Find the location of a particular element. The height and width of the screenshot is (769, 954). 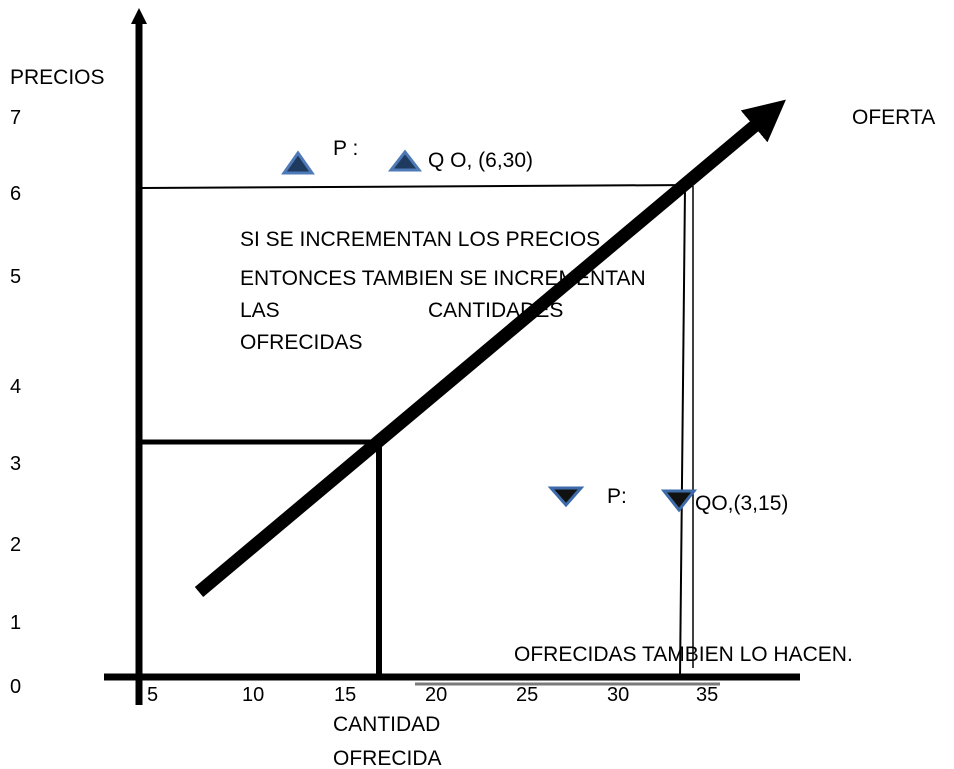

explanation-line-1: SI SE INCREMENTAN LOS PRECIOS is located at coordinates (420, 239).